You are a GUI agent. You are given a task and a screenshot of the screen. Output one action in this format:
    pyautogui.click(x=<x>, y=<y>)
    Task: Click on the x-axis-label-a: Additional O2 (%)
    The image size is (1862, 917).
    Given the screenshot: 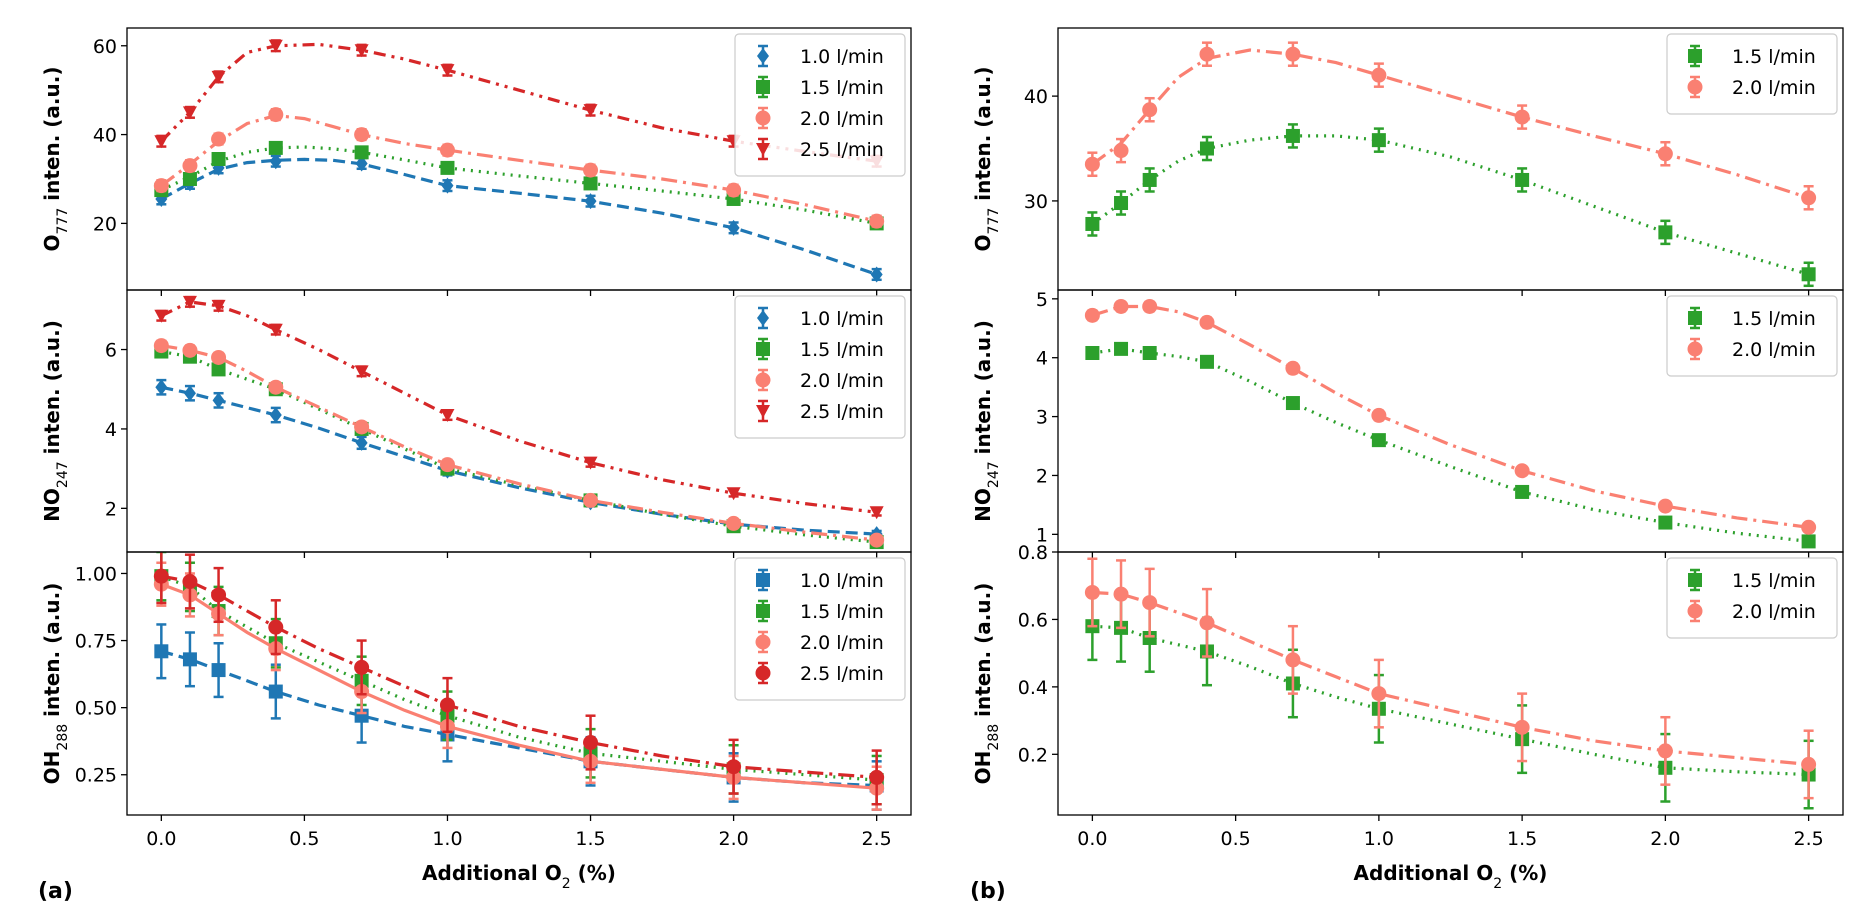 What is the action you would take?
    pyautogui.click(x=519, y=876)
    